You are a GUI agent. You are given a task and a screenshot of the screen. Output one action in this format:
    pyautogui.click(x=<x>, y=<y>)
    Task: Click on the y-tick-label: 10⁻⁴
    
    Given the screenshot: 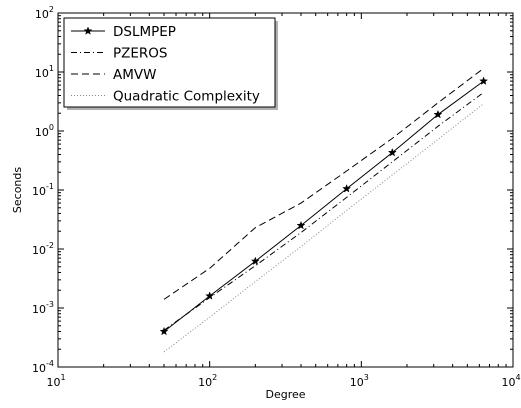 What is the action you would take?
    pyautogui.click(x=43, y=367)
    